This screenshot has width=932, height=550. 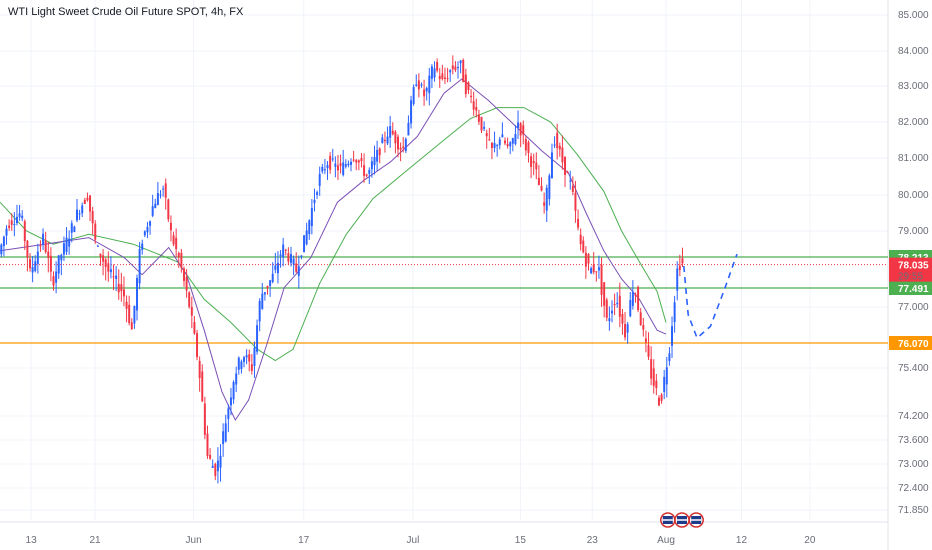 I want to click on x-tick-label: 15, so click(x=521, y=540).